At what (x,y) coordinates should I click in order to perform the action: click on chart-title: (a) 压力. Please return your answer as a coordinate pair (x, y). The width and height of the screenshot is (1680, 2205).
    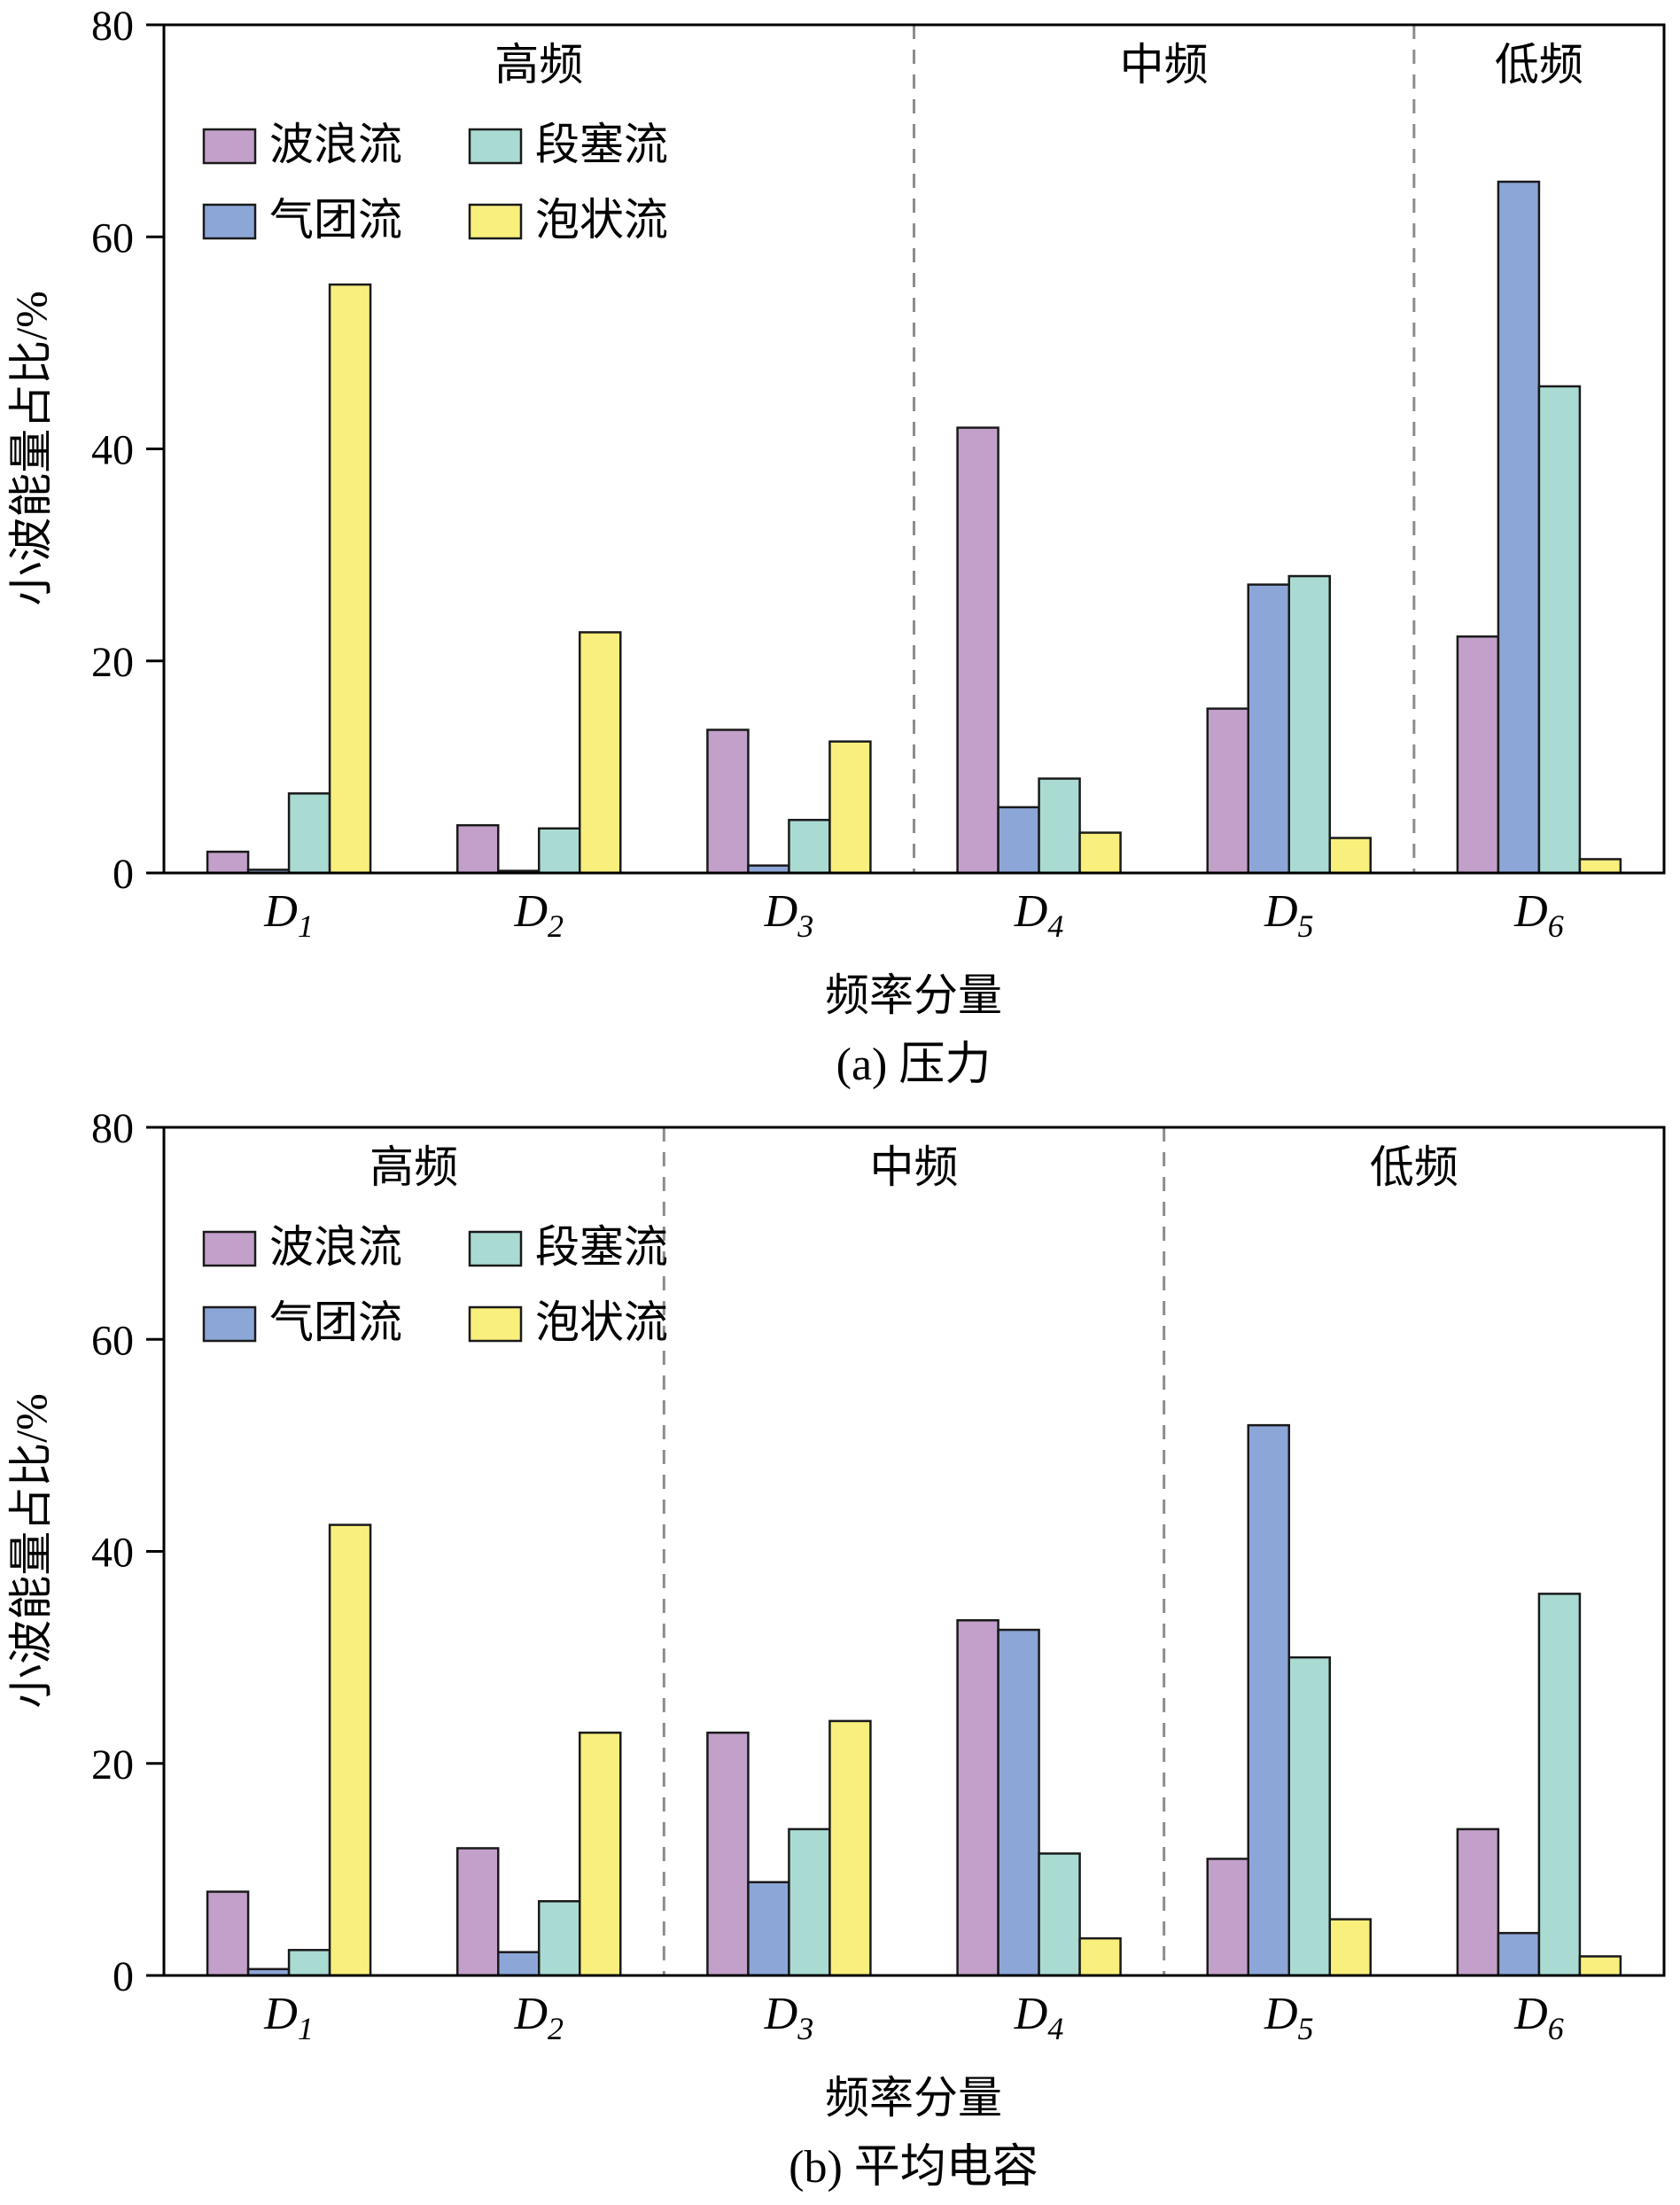
    Looking at the image, I should click on (914, 1065).